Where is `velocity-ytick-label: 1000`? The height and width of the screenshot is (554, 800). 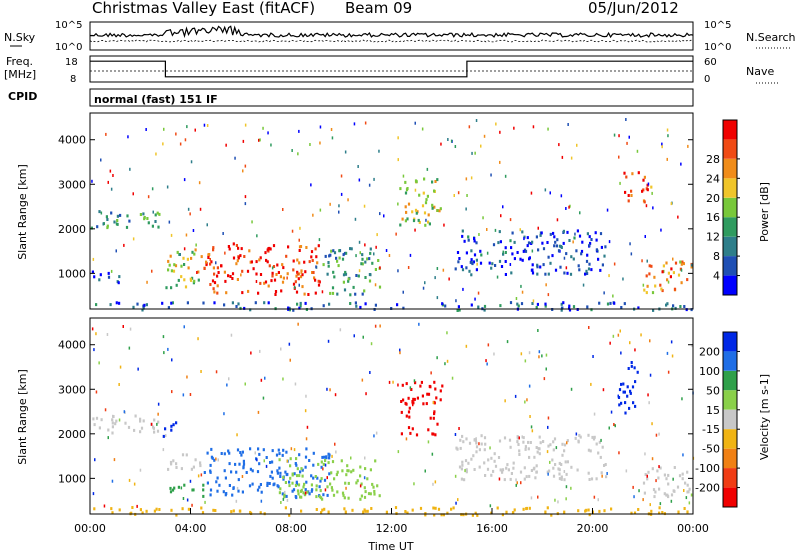
velocity-ytick-label: 1000 is located at coordinates (72, 478).